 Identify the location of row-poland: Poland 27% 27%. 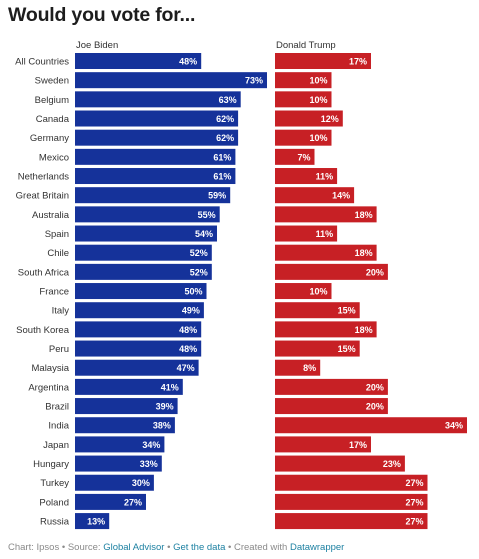
(233, 501).